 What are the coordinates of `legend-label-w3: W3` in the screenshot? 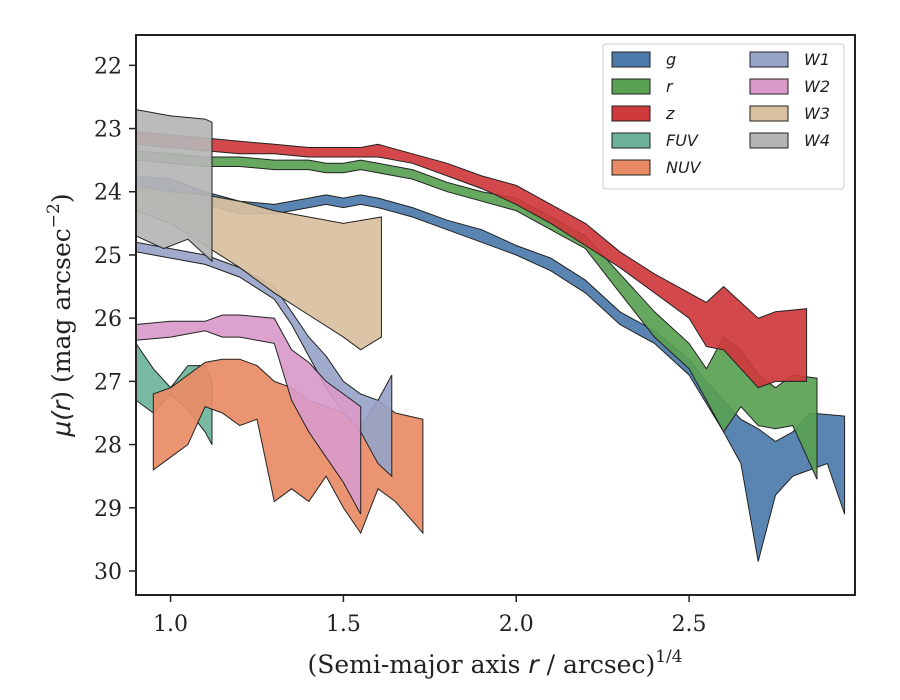 It's located at (817, 113).